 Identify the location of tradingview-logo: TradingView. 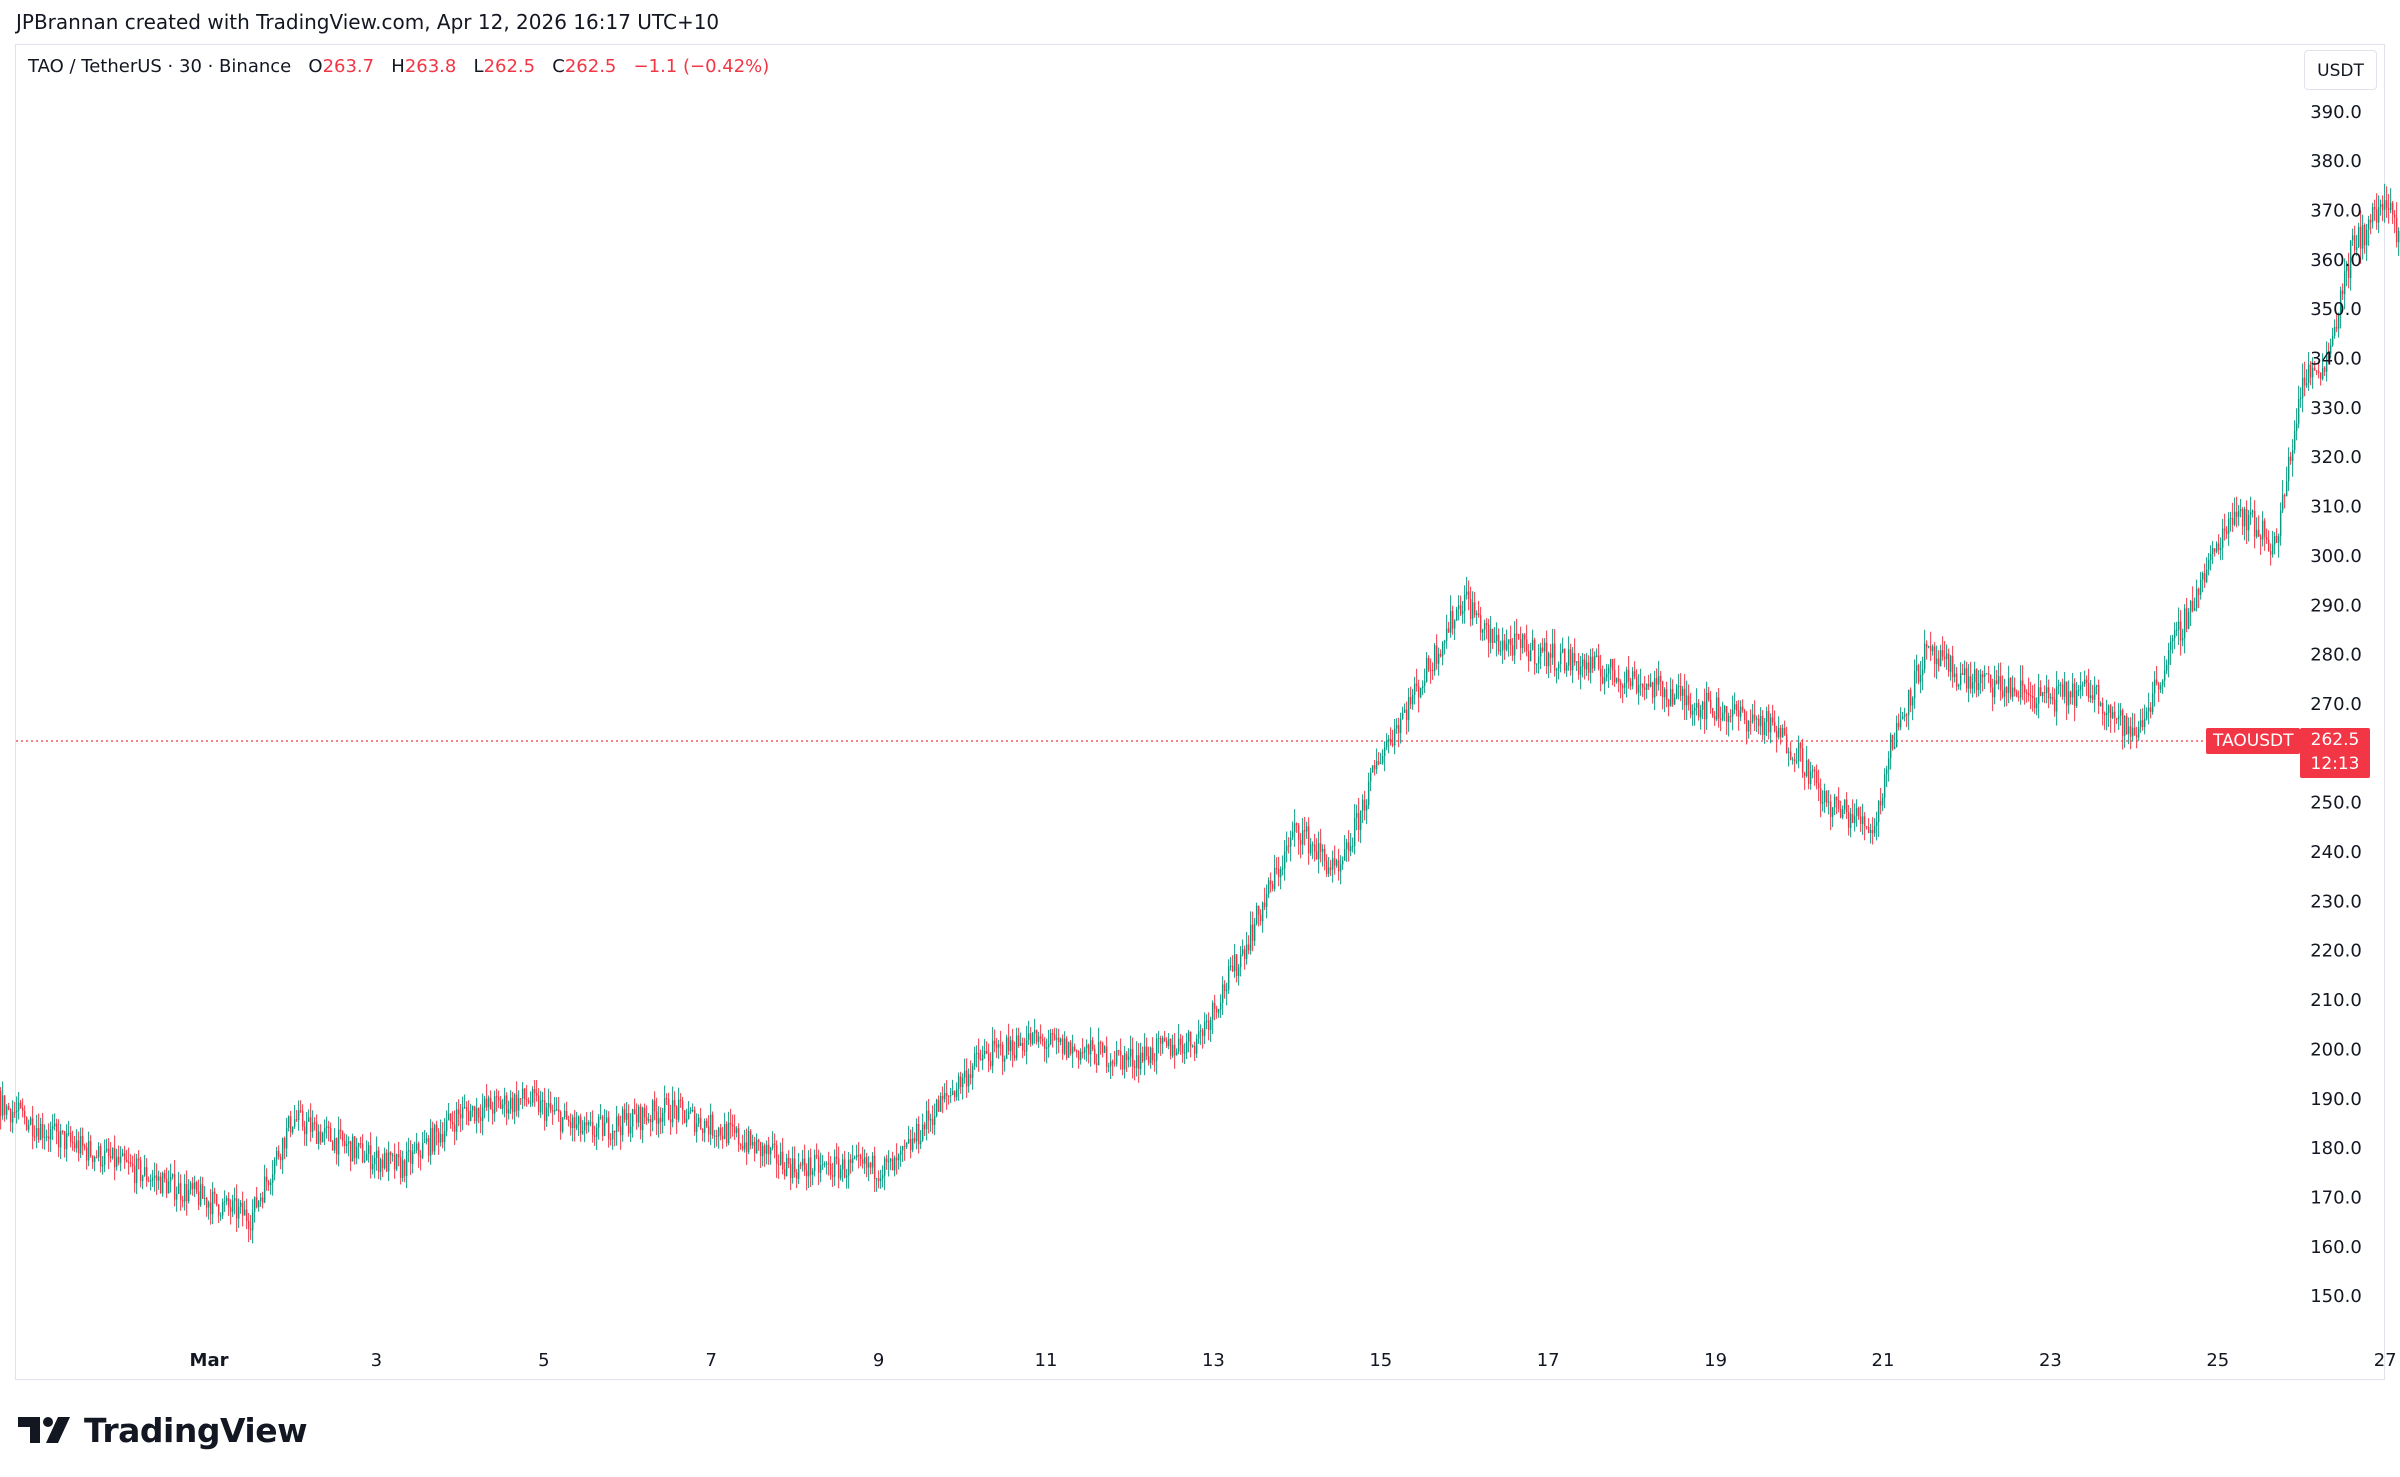
(163, 1430).